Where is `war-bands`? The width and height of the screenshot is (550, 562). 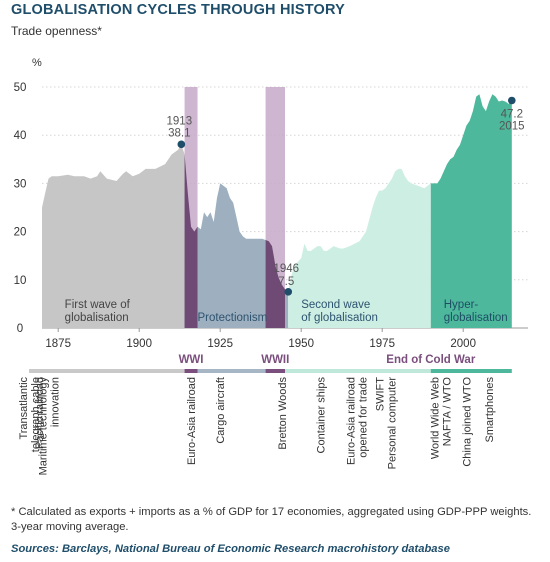 war-bands is located at coordinates (234, 207).